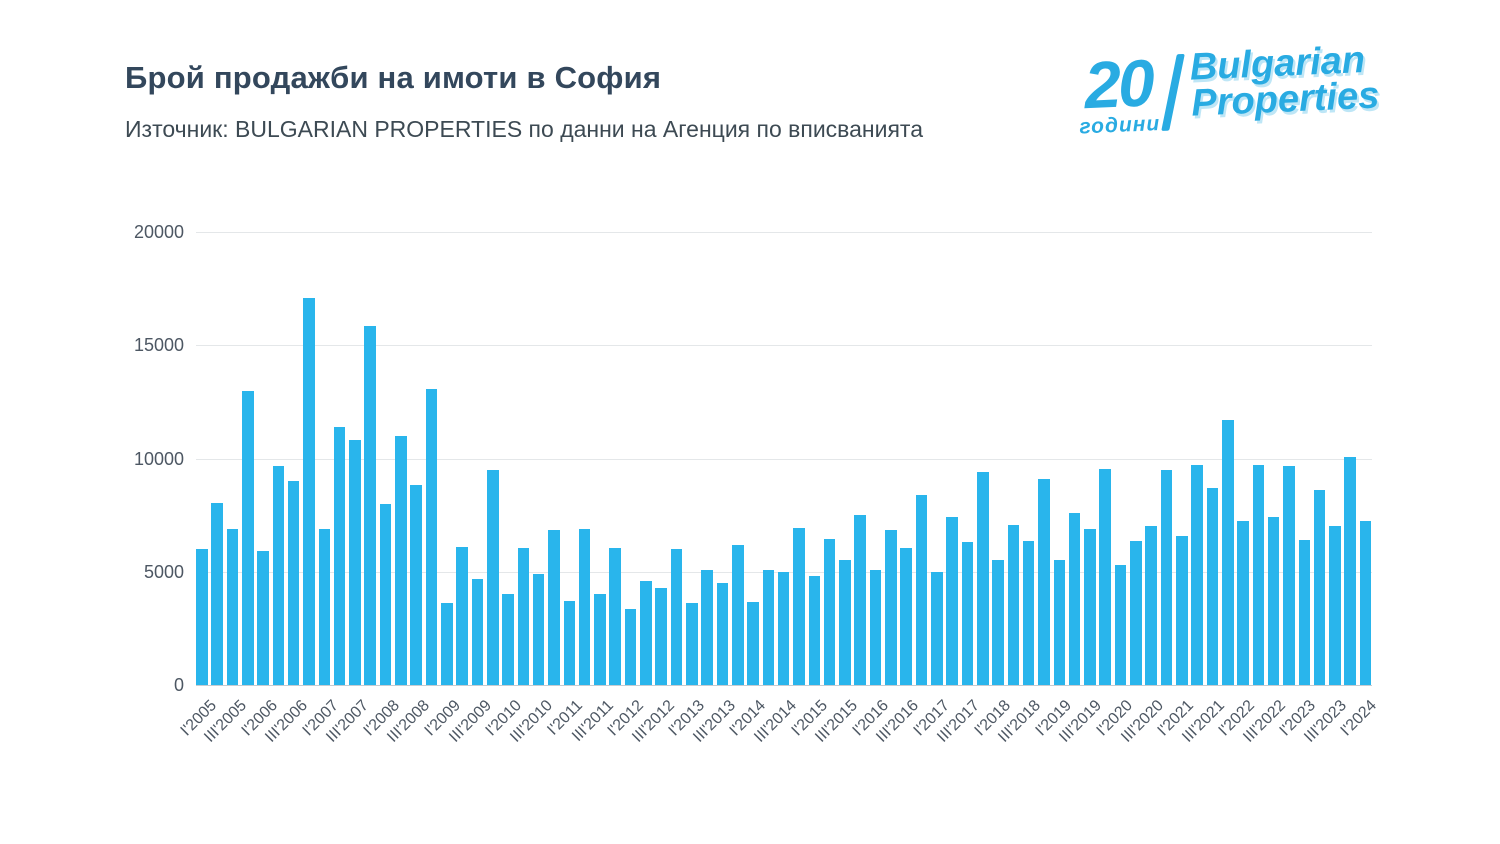  Describe the element at coordinates (202, 617) in the screenshot. I see `bar-I'2005` at that location.